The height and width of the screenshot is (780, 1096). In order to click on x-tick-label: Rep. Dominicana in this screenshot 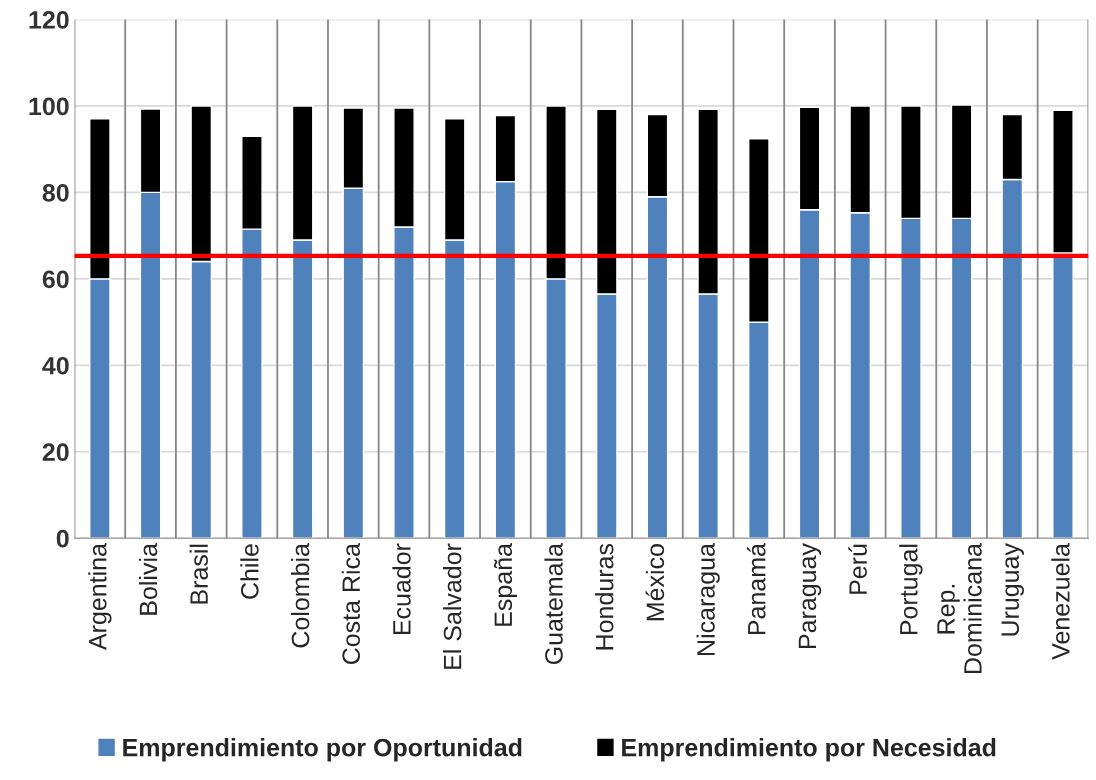, I will do `click(959, 608)`.